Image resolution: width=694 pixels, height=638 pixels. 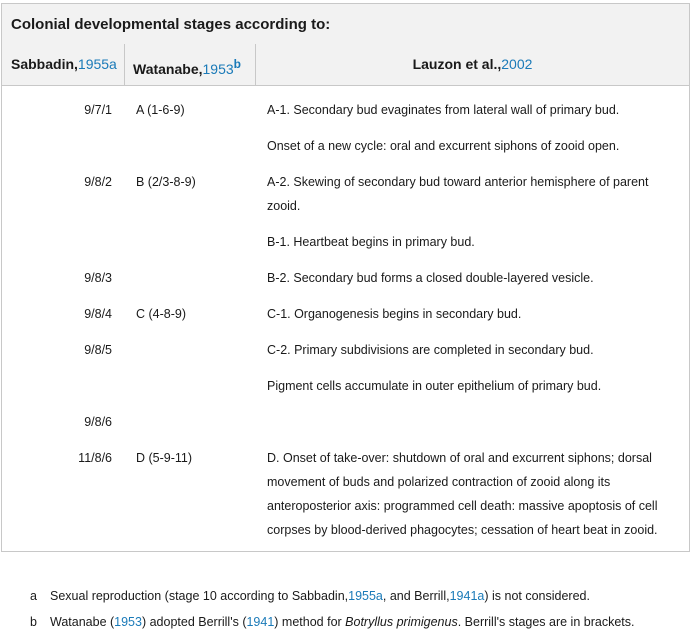 What do you see at coordinates (284, 206) in the screenshot?
I see `cell-lauzon-line: zooid.` at bounding box center [284, 206].